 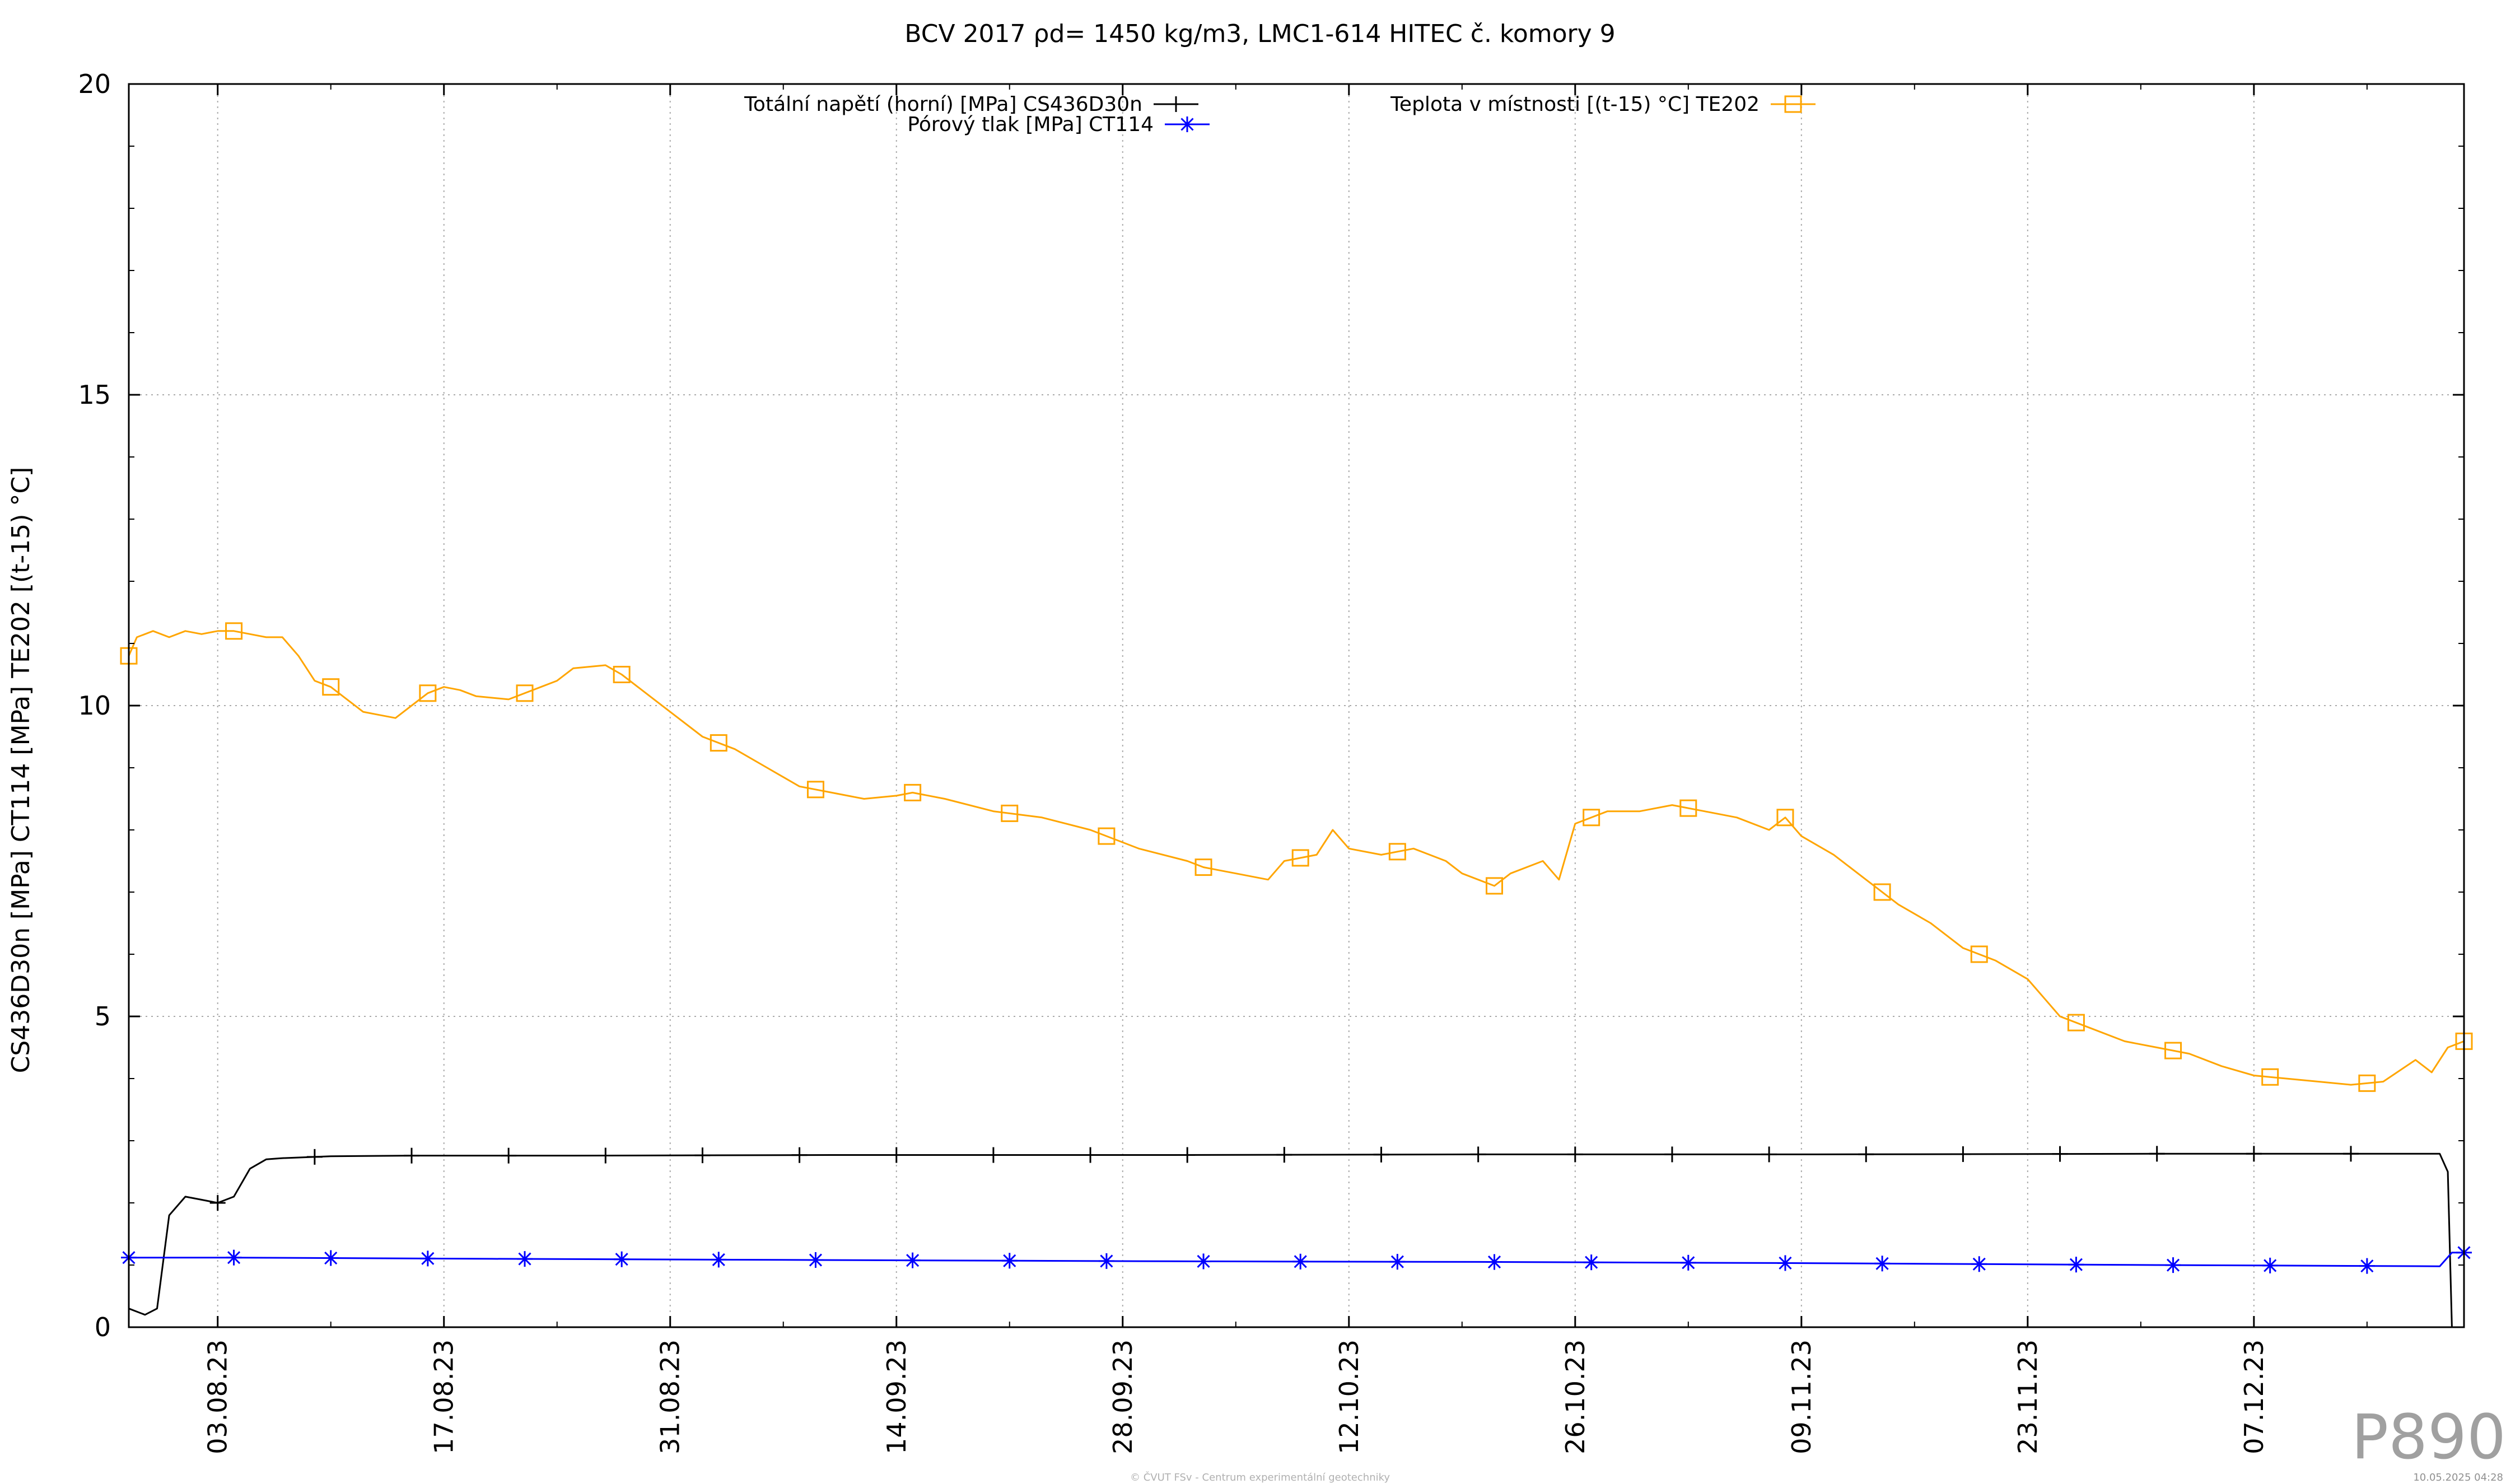 I want to click on x-tick-label: 12.10.23, so click(x=1349, y=1397).